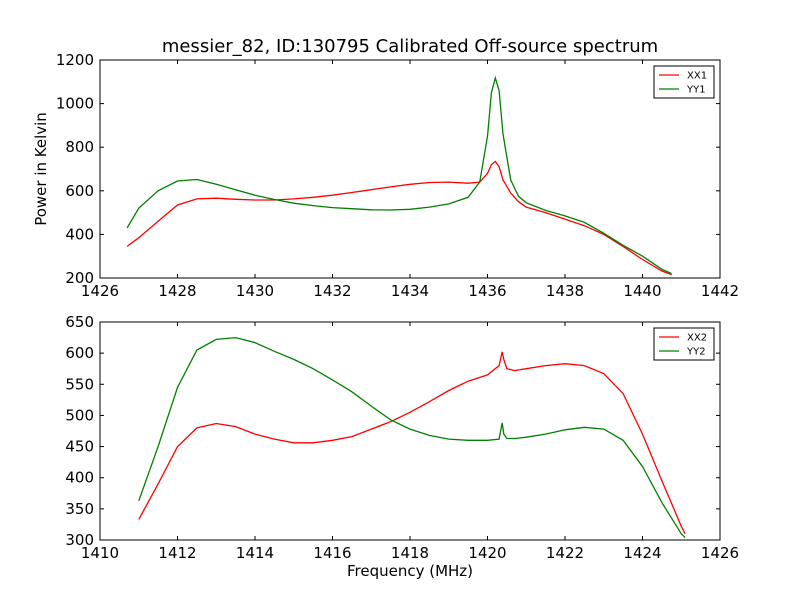  Describe the element at coordinates (255, 291) in the screenshot. I see `x-tick-label: 1430` at that location.